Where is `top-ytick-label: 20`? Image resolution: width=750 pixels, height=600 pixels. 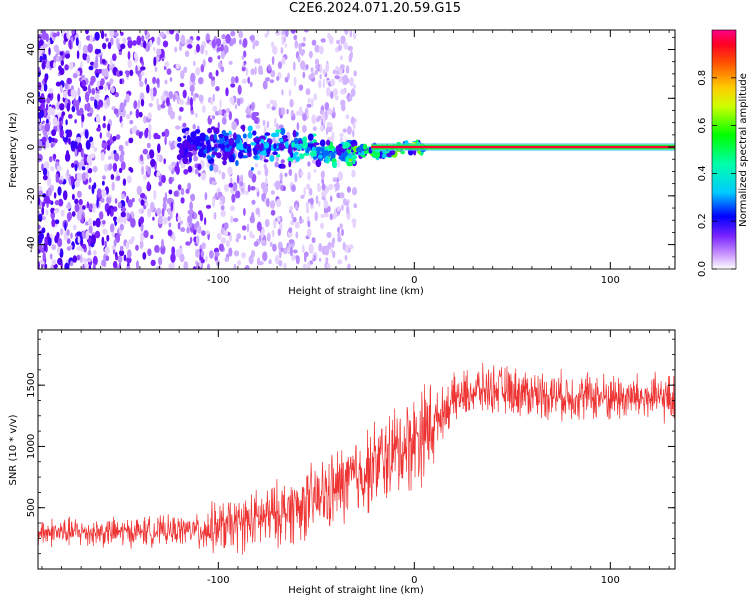 top-ytick-label: 20 is located at coordinates (31, 98).